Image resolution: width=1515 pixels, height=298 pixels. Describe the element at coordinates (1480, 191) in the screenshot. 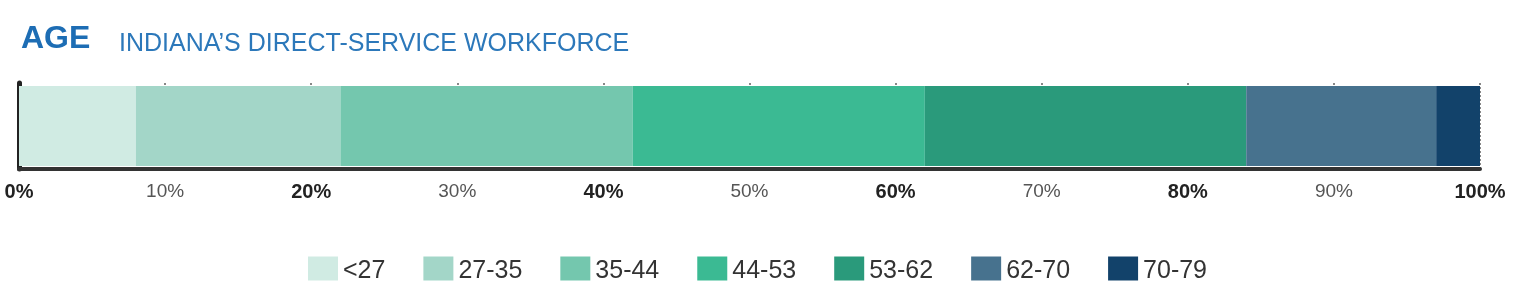

I see `x-tick-label: 100%` at that location.